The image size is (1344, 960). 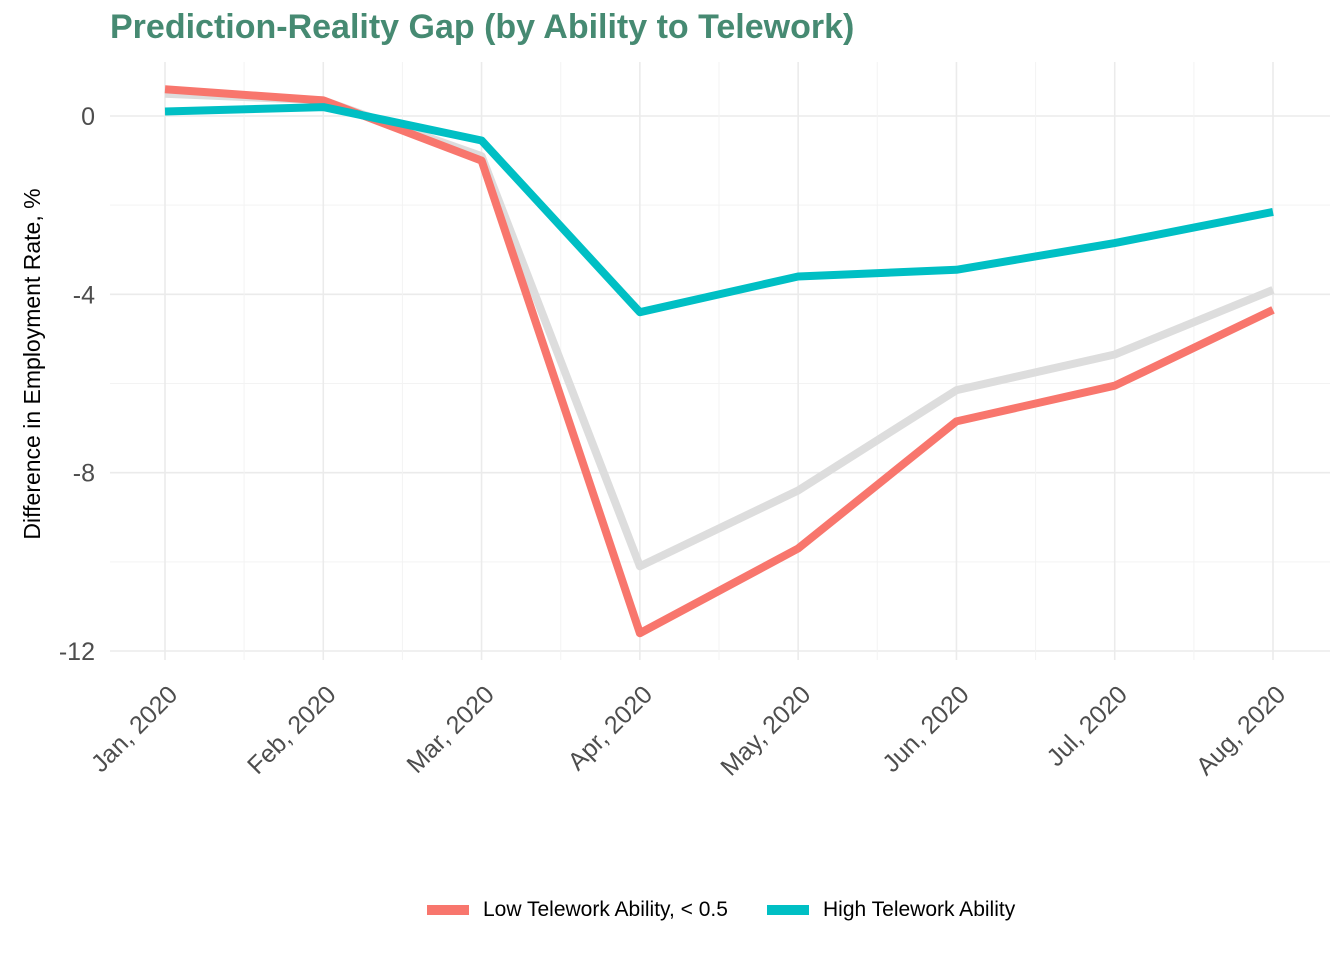 I want to click on y-axis-label: Difference in Employment Rate, %, so click(x=32, y=363).